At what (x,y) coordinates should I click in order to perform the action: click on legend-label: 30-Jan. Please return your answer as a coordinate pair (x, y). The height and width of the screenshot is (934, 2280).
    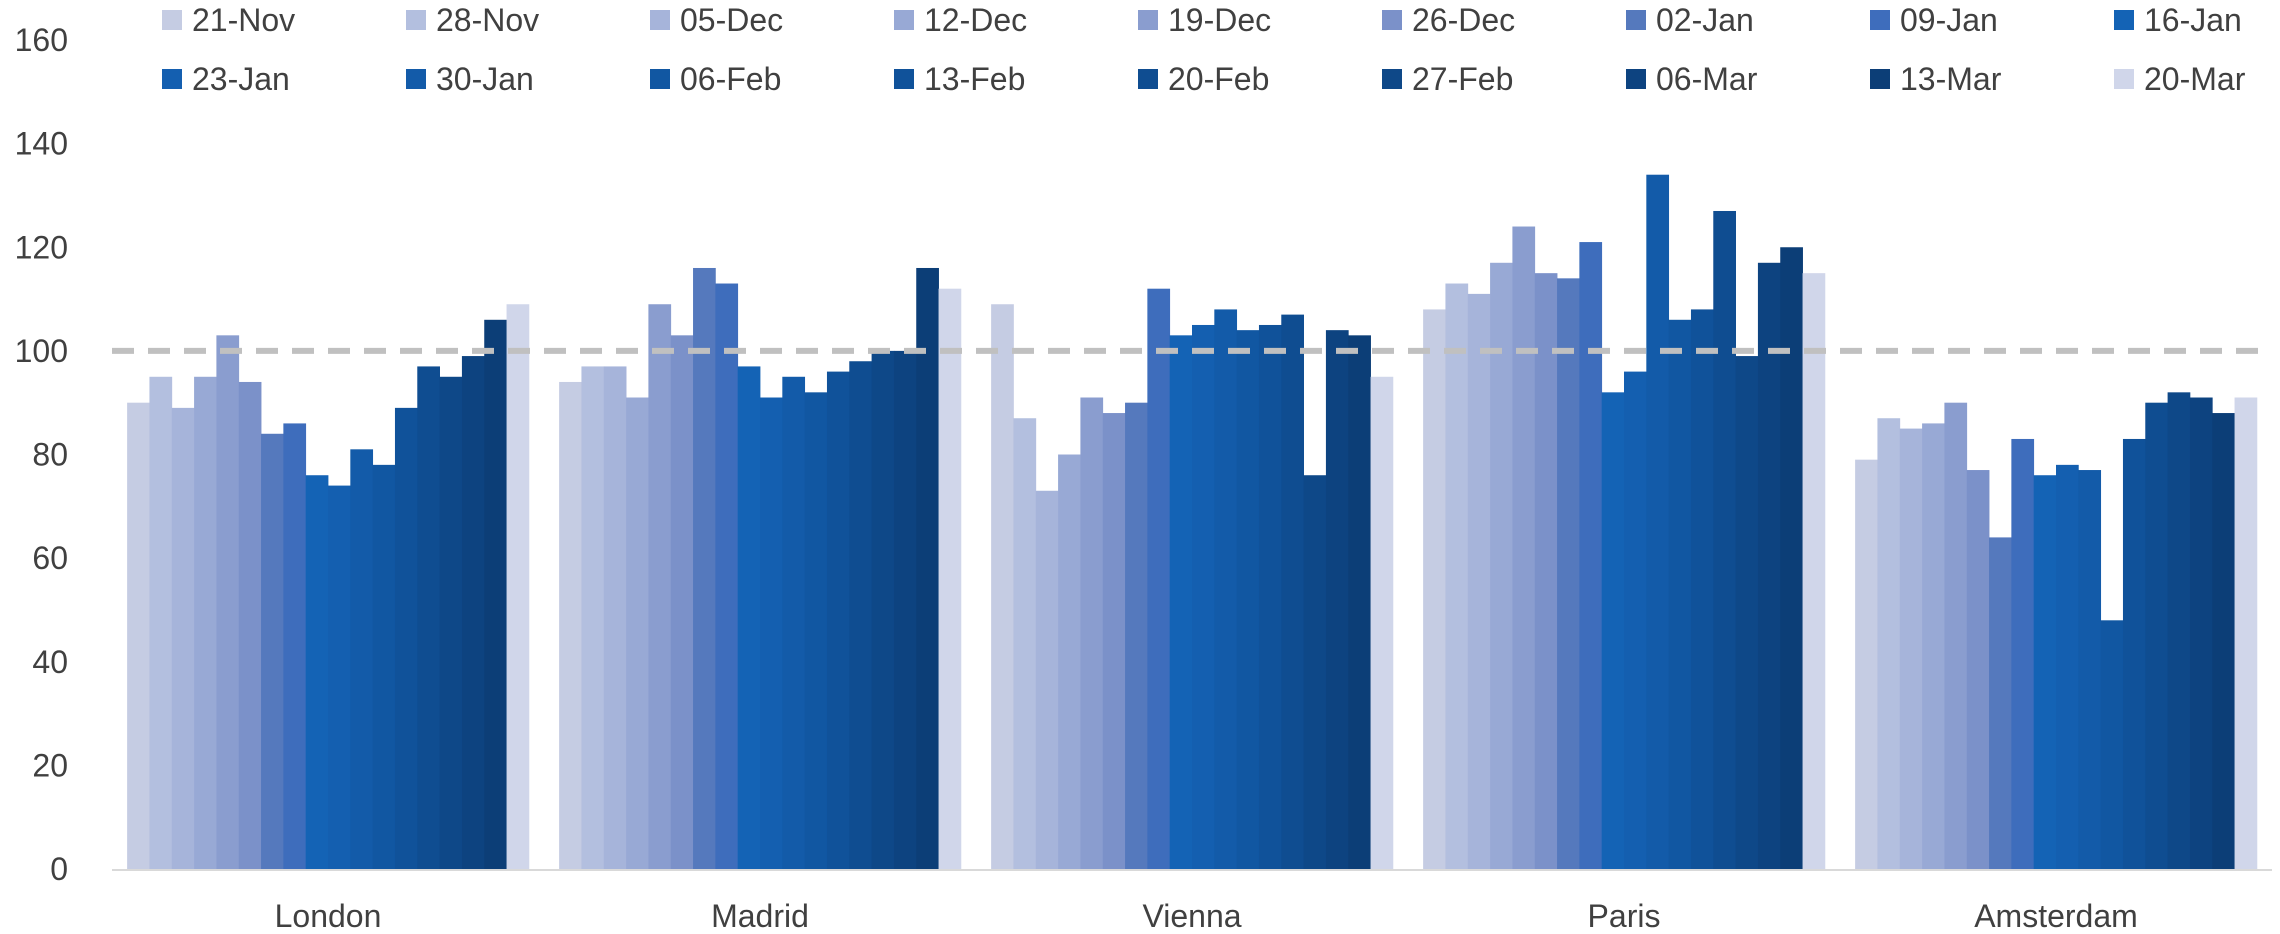
    Looking at the image, I should click on (485, 79).